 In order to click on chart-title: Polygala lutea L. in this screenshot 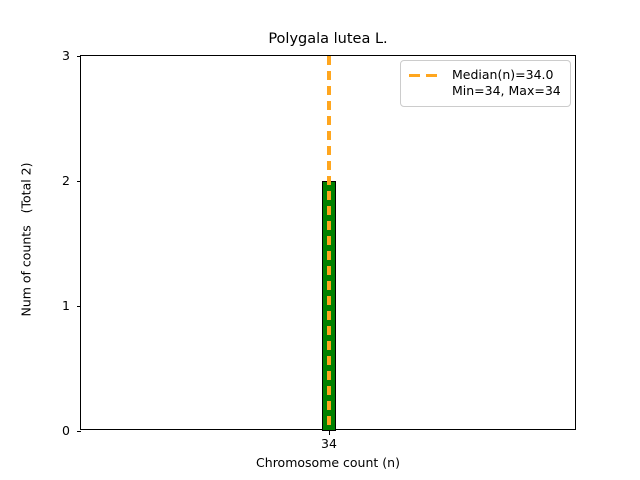, I will do `click(328, 39)`.